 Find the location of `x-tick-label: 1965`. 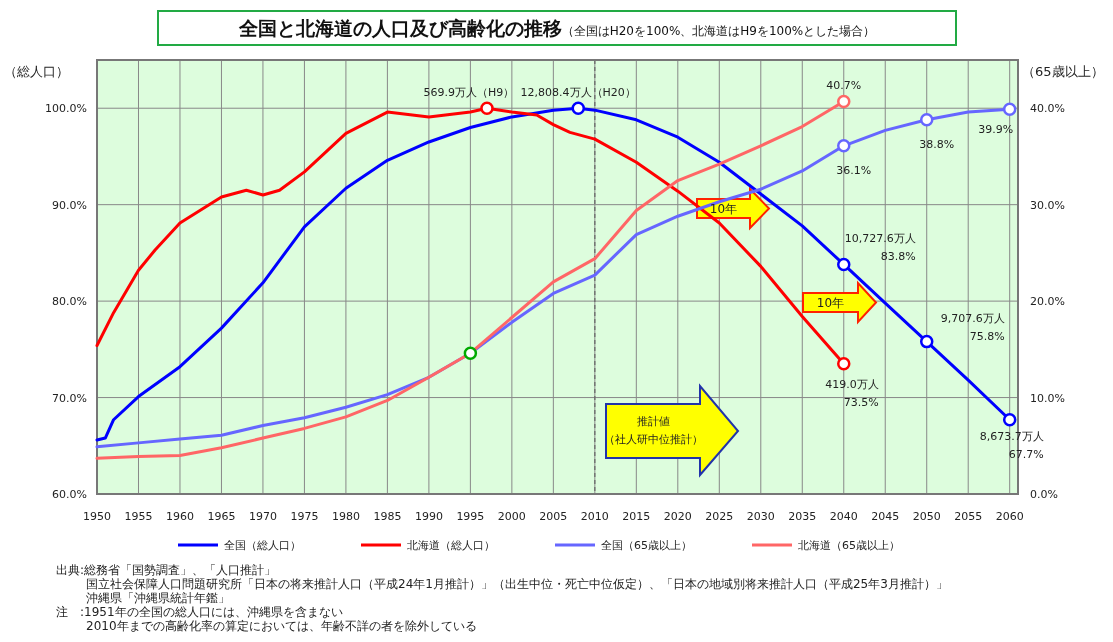

x-tick-label: 1965 is located at coordinates (221, 516).